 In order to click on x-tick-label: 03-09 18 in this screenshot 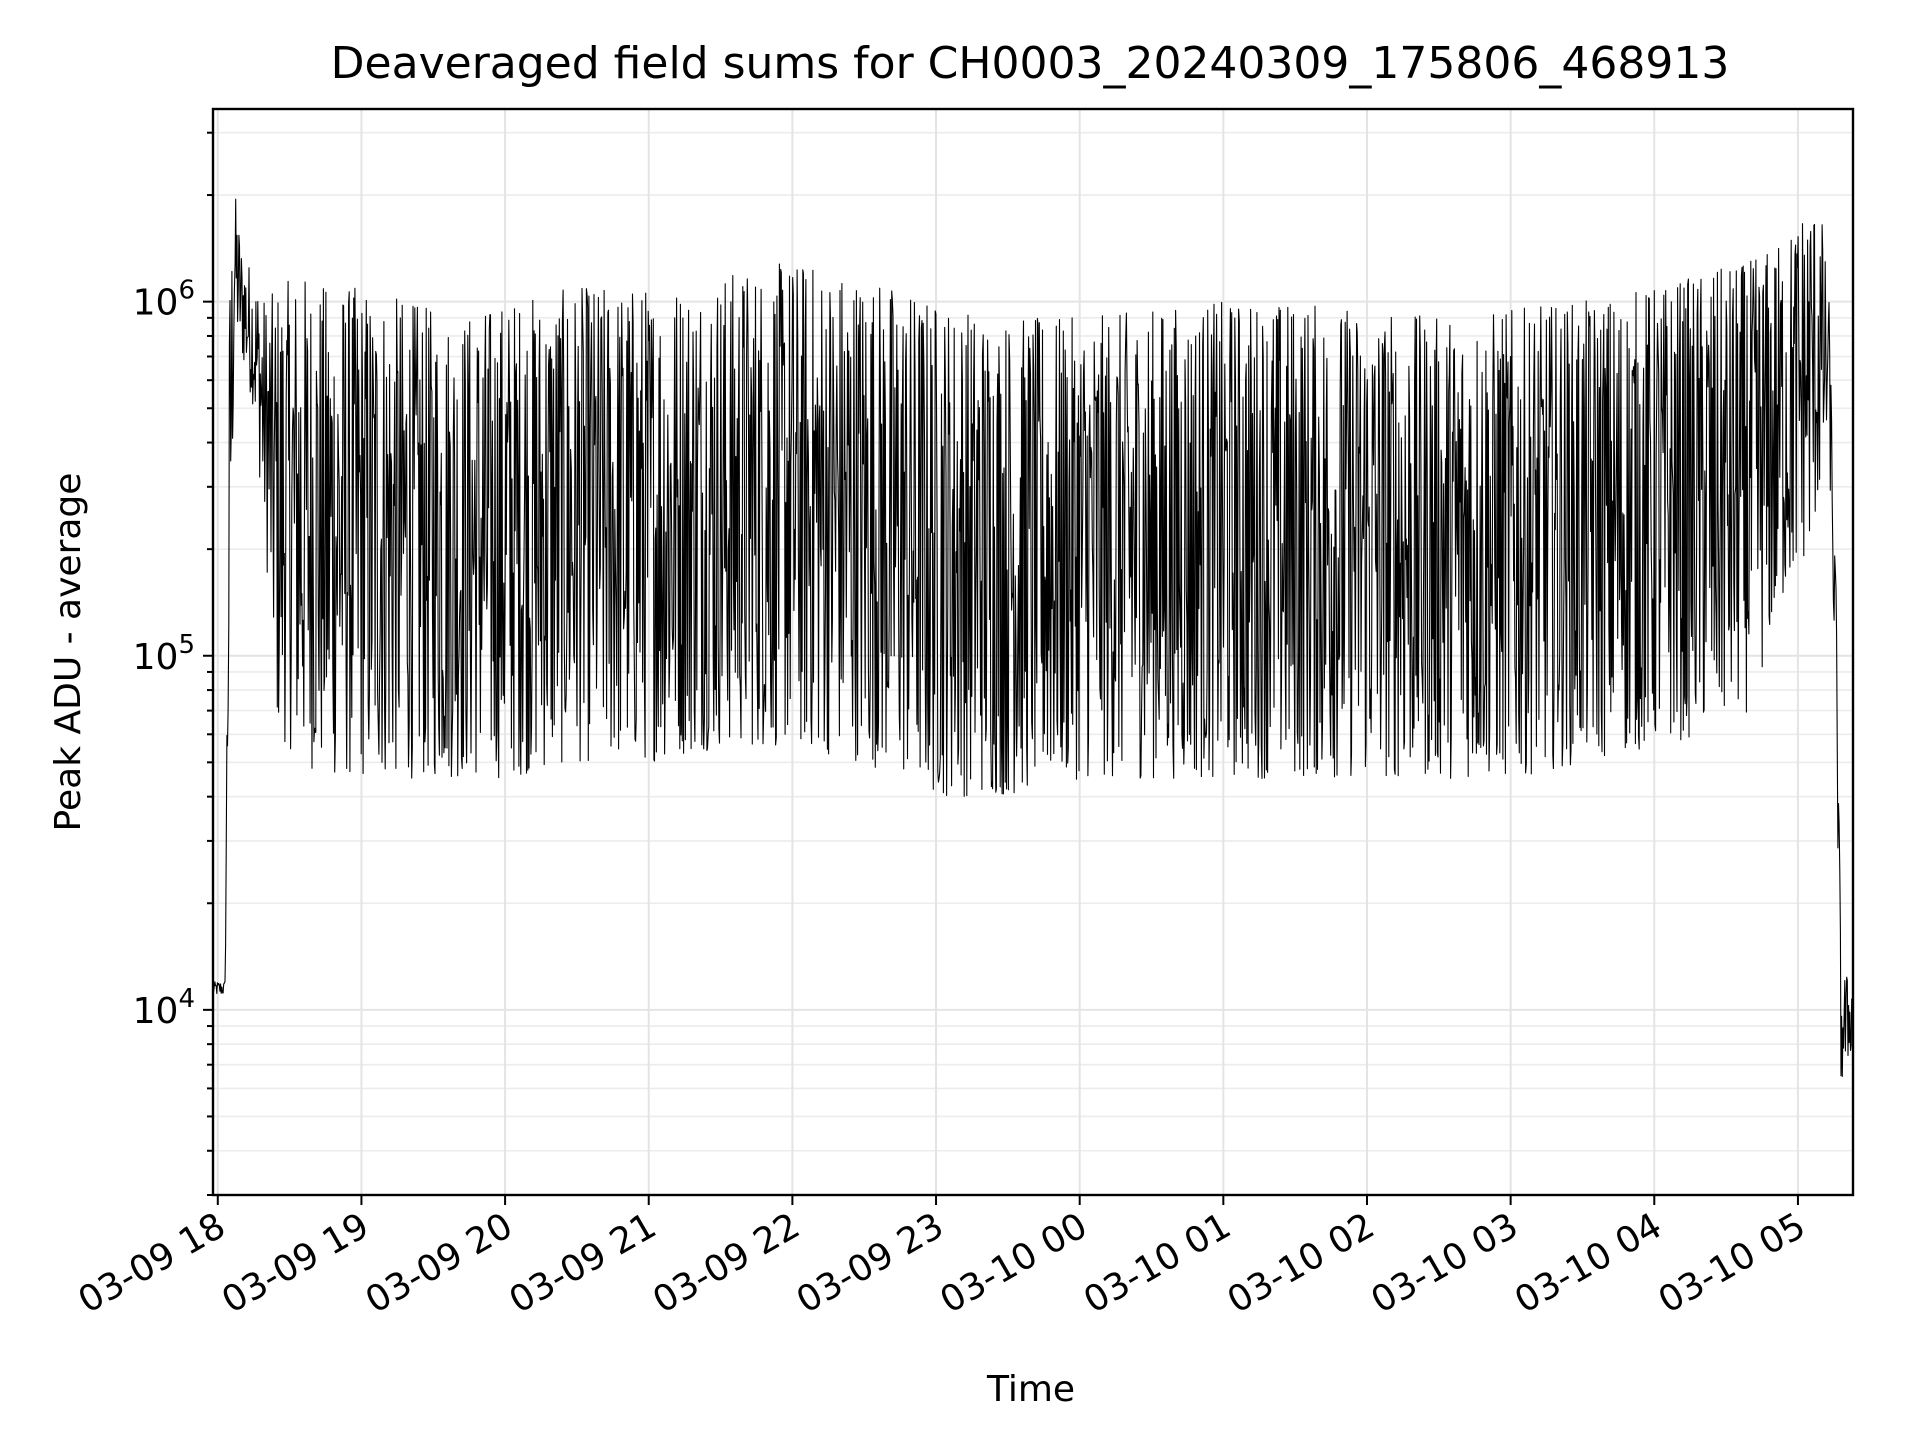, I will do `click(152, 1263)`.